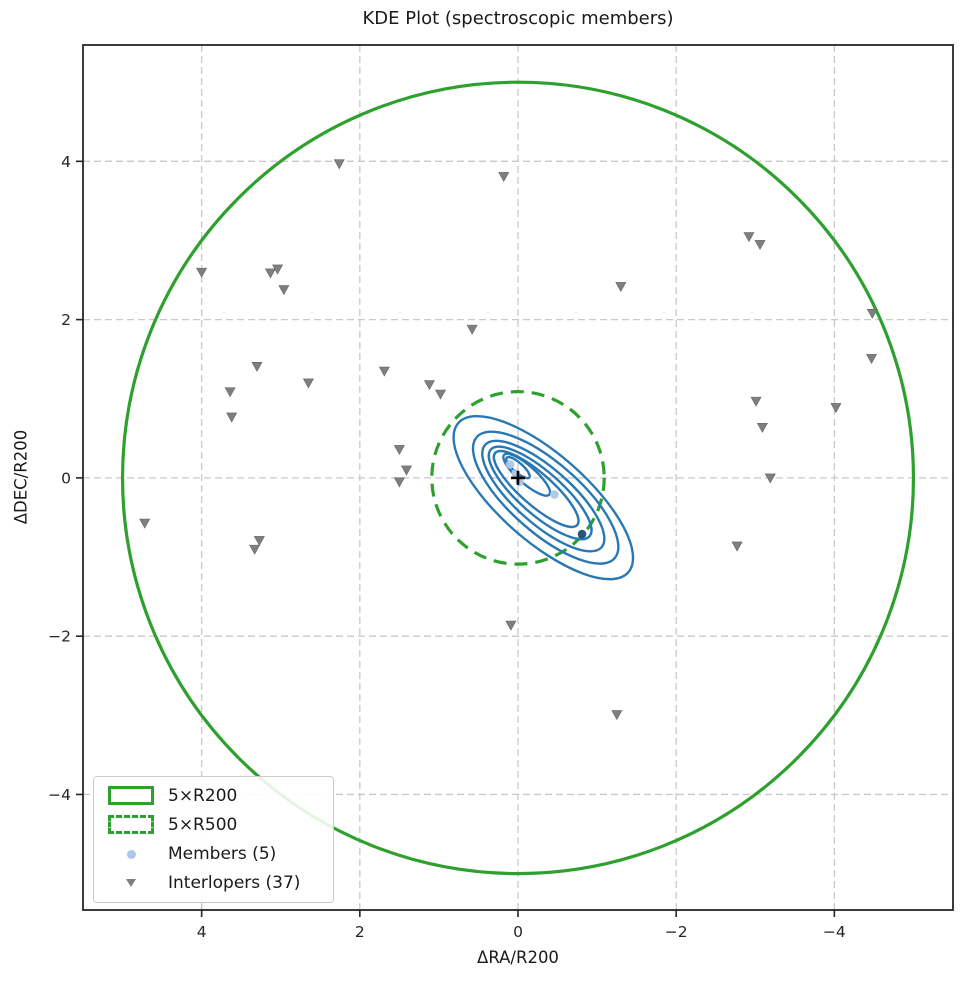 The height and width of the screenshot is (984, 969). What do you see at coordinates (518, 957) in the screenshot?
I see `x-axis-label: ΔRA/R200` at bounding box center [518, 957].